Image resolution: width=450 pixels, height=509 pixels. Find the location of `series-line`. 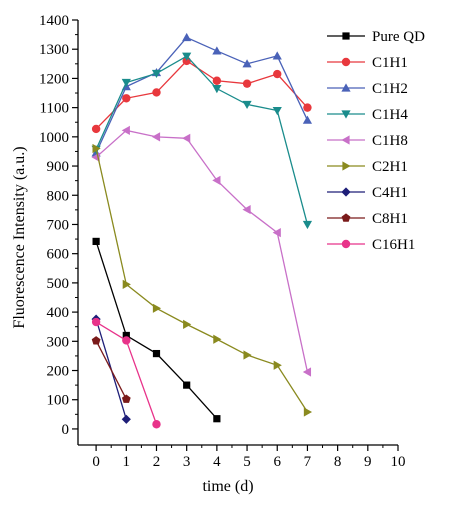

series-line is located at coordinates (111, 370).